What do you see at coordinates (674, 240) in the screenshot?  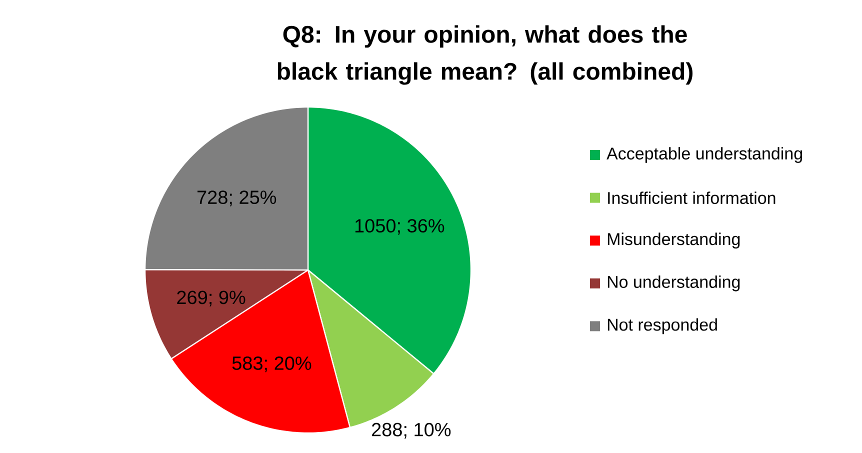 I see `legend-label: Misunderstanding` at bounding box center [674, 240].